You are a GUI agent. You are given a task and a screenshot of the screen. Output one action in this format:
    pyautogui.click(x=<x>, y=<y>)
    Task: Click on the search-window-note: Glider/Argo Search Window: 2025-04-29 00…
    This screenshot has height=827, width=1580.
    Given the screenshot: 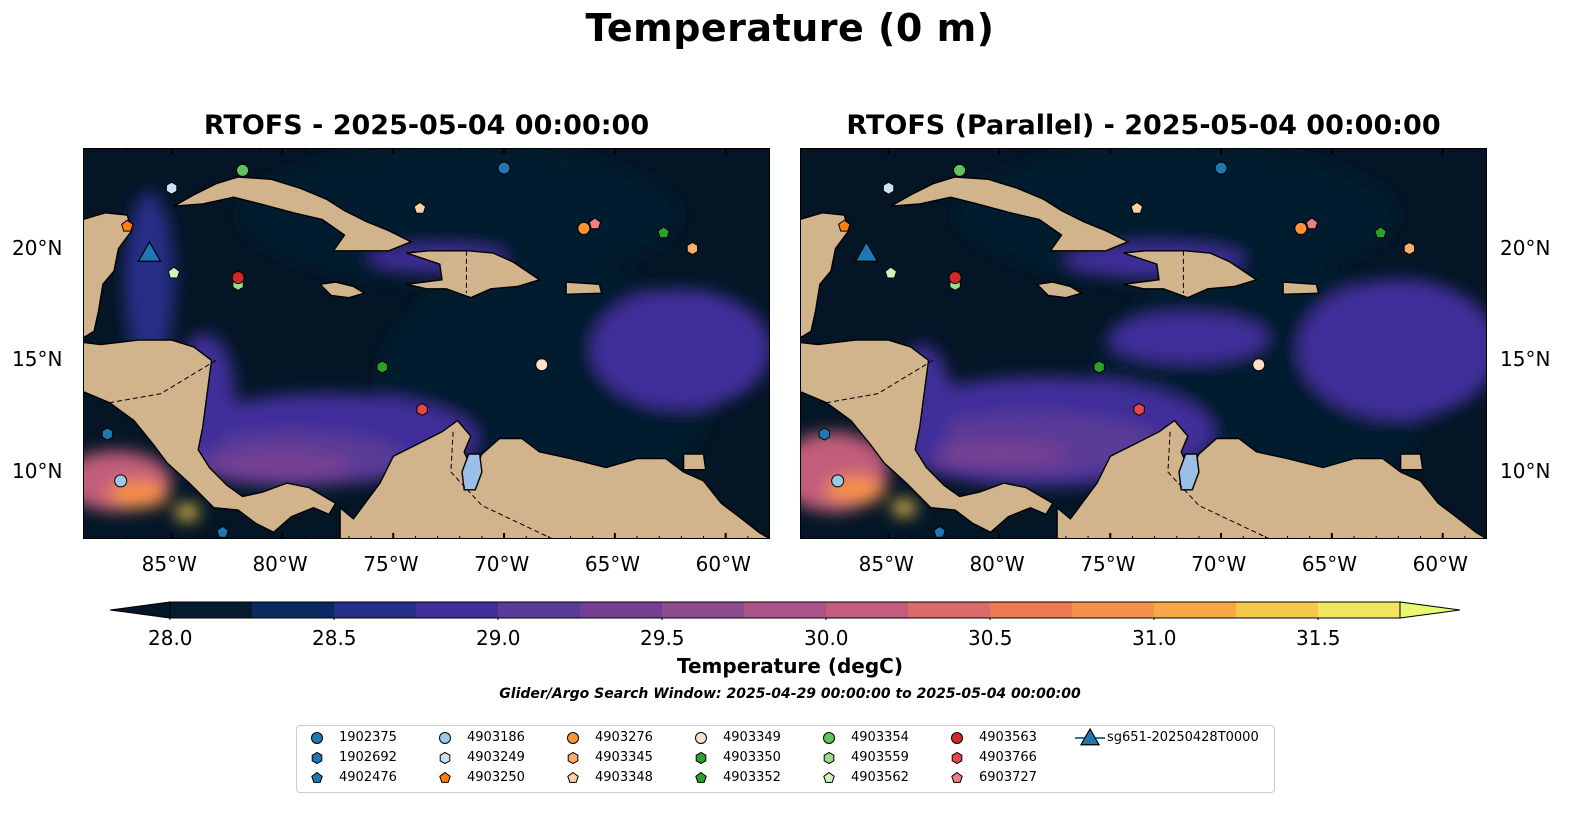 What is the action you would take?
    pyautogui.click(x=790, y=694)
    